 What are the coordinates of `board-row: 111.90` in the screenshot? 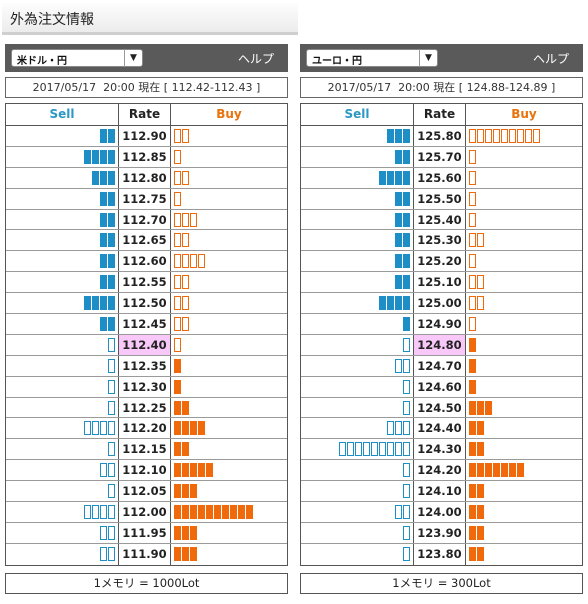 It's located at (146, 554).